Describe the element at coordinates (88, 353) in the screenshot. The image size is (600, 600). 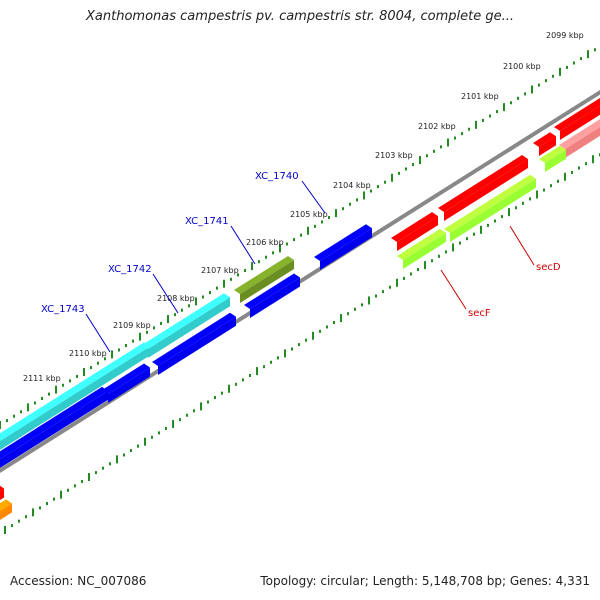
I see `kbp-label: 2110 kbp` at that location.